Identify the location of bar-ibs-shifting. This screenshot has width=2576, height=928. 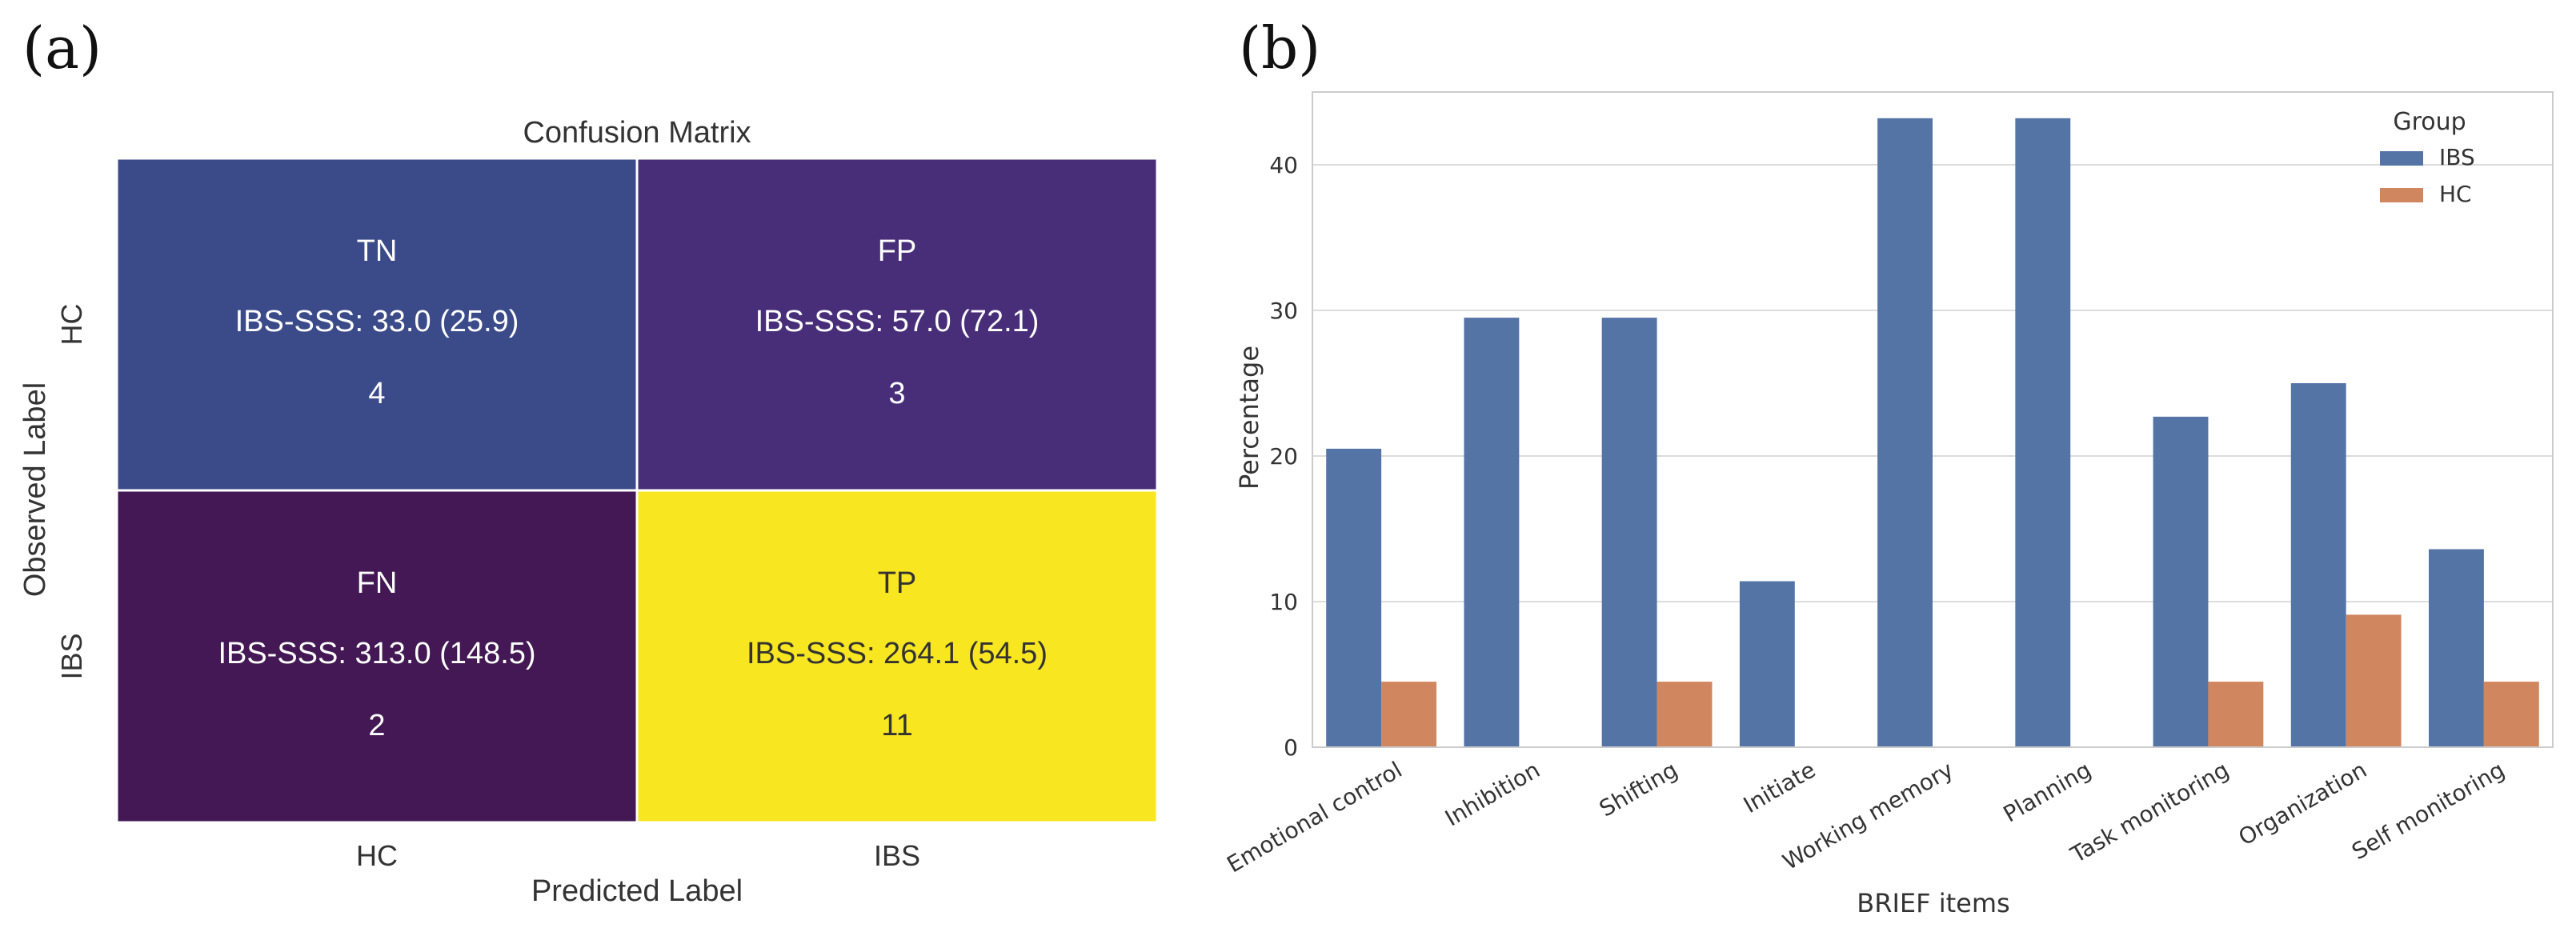
(1629, 533).